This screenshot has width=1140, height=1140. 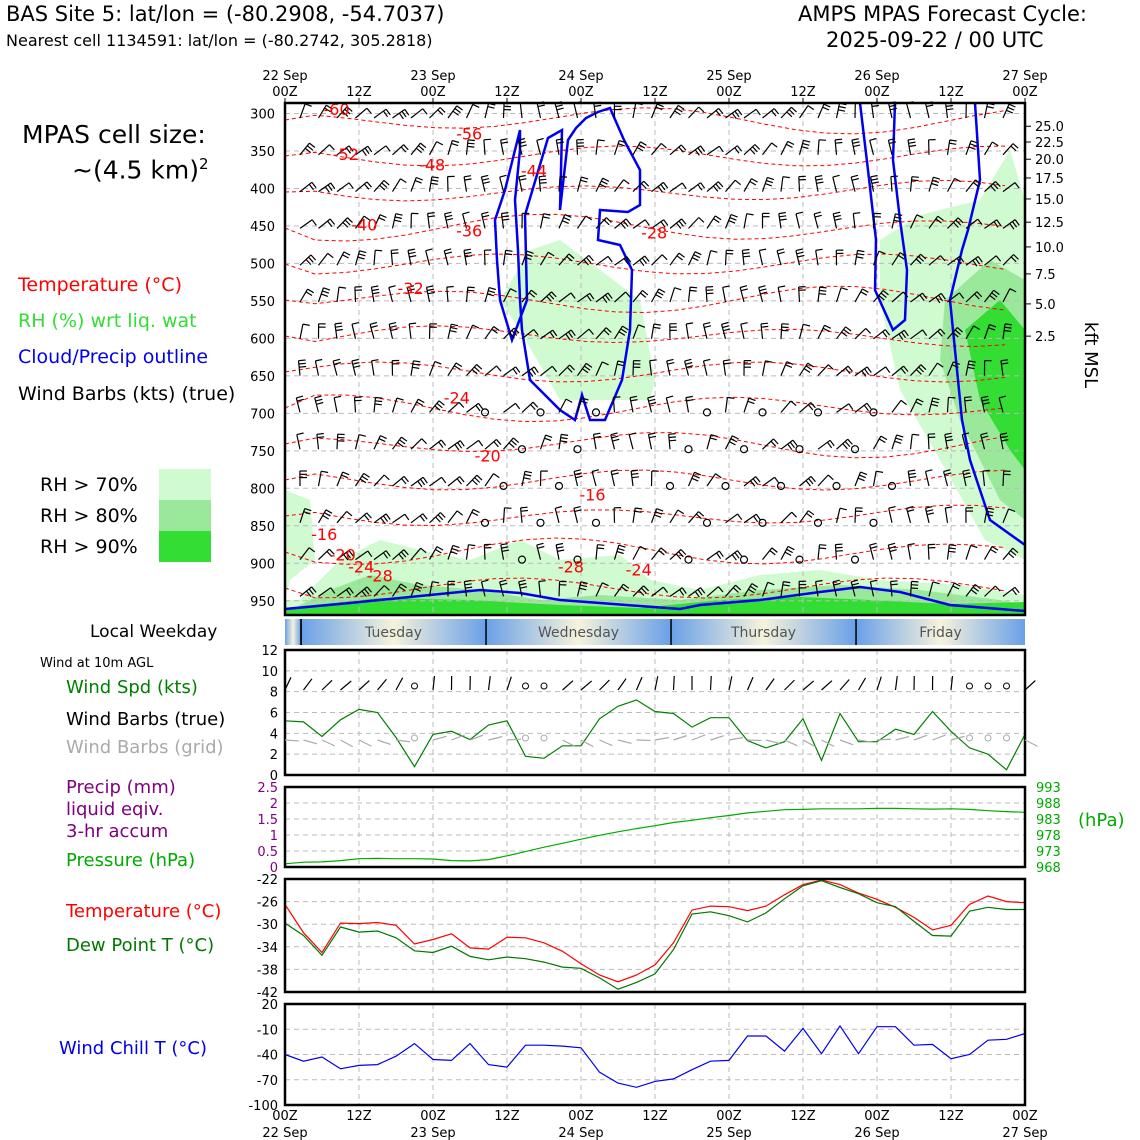 I want to click on y-tick-label: -30, so click(x=267, y=925).